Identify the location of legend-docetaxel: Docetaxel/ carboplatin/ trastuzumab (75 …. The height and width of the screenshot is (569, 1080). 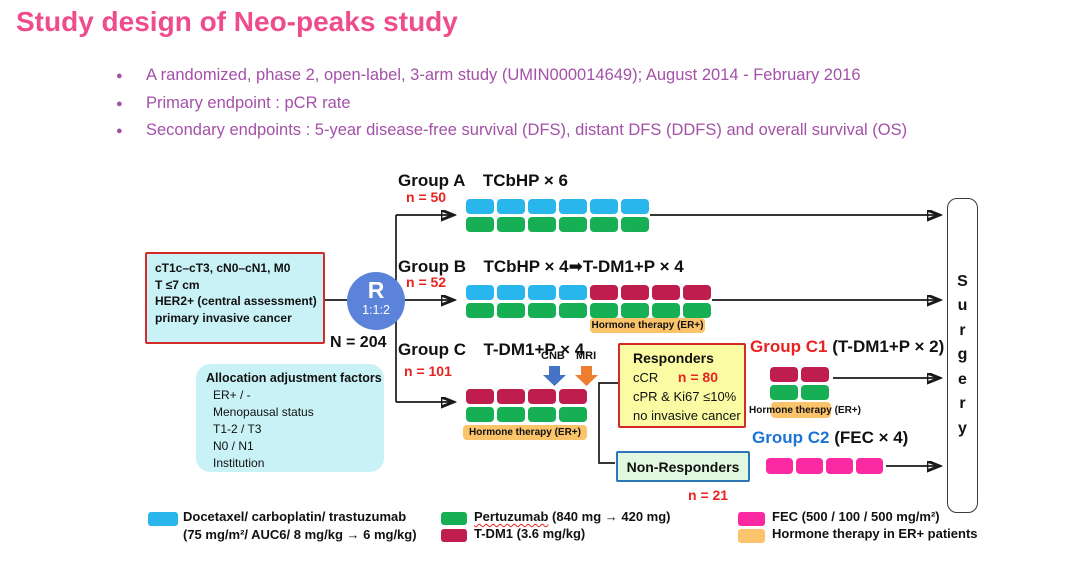
(300, 525).